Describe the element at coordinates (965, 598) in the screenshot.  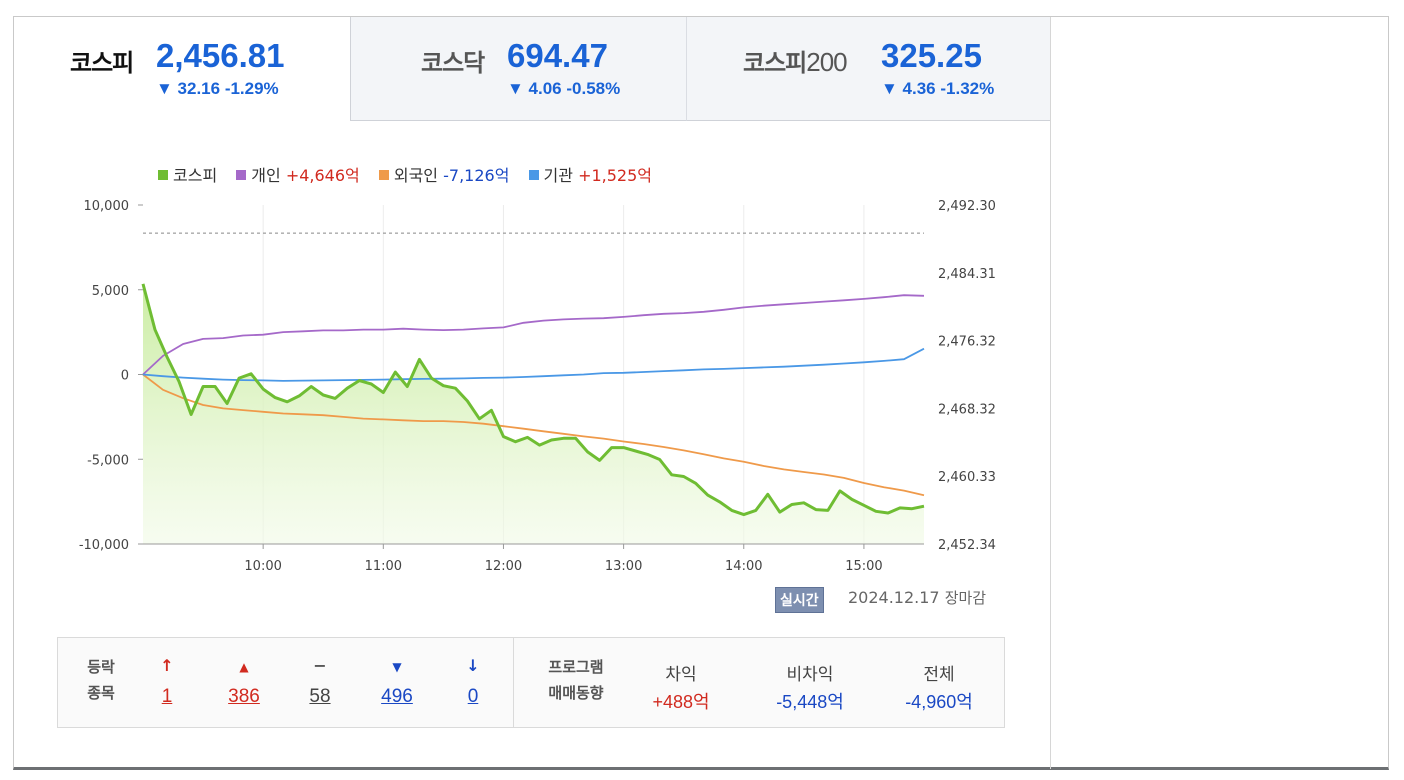
I see `market-state: 장마감` at that location.